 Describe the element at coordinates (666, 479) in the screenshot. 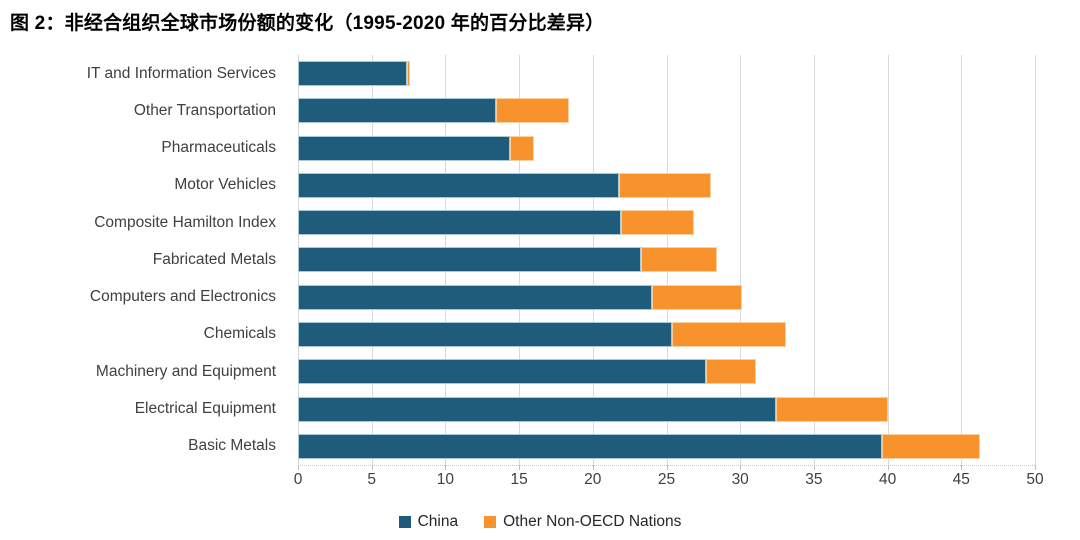

I see `axis-tick-label: 25` at that location.